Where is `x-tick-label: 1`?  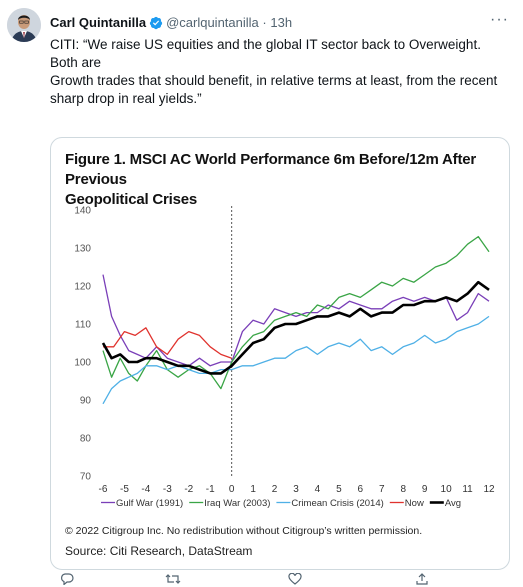
x-tick-label: 1 is located at coordinates (253, 489).